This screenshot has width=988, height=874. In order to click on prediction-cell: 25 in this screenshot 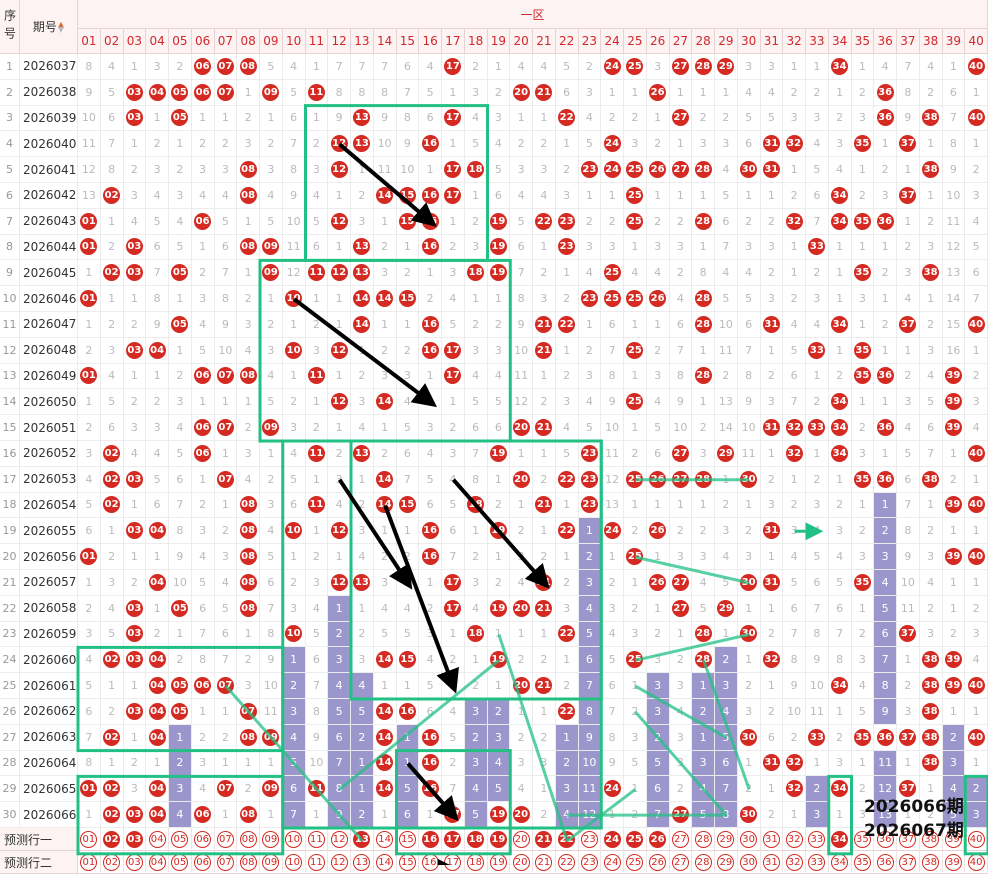, I will do `click(635, 839)`.